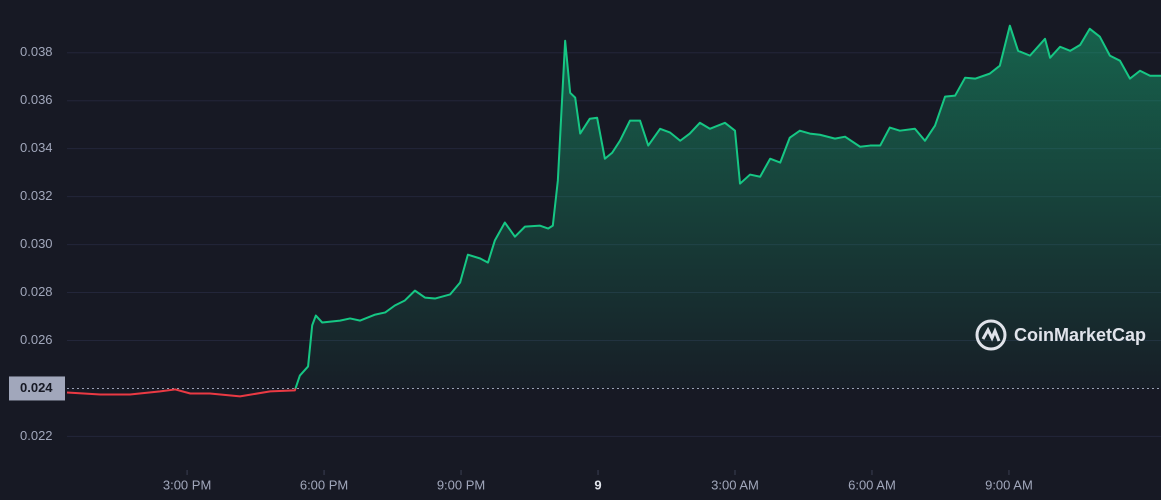 The image size is (1161, 500). Describe the element at coordinates (872, 484) in the screenshot. I see `x-tick-label: 6:00 AM` at that location.